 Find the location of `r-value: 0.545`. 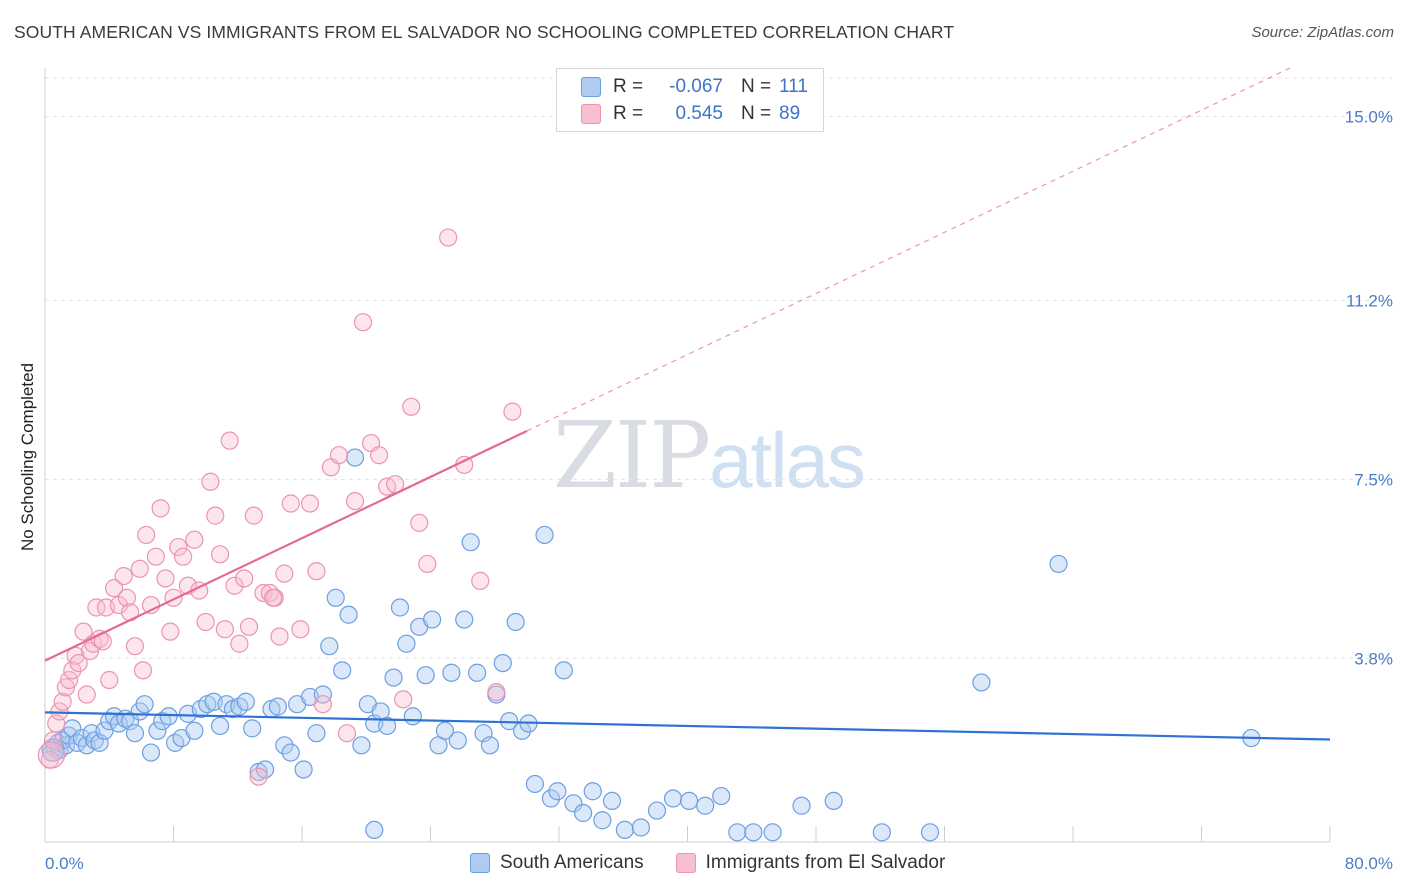

r-value: 0.545 is located at coordinates (699, 113).